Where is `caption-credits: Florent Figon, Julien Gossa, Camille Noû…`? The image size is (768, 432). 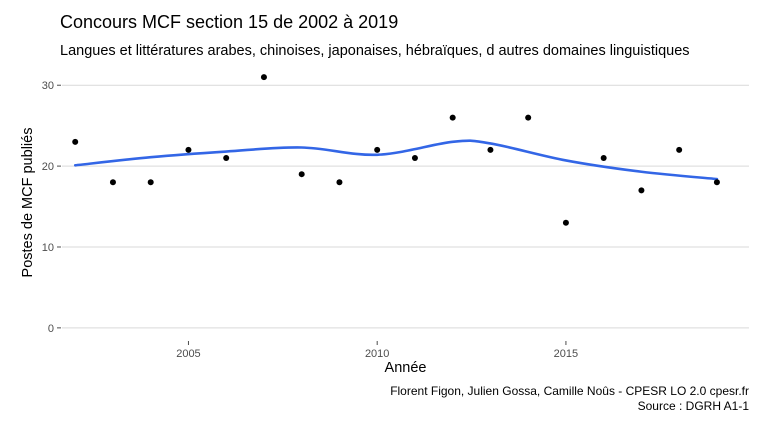
caption-credits: Florent Figon, Julien Gossa, Camille Noû… is located at coordinates (569, 391).